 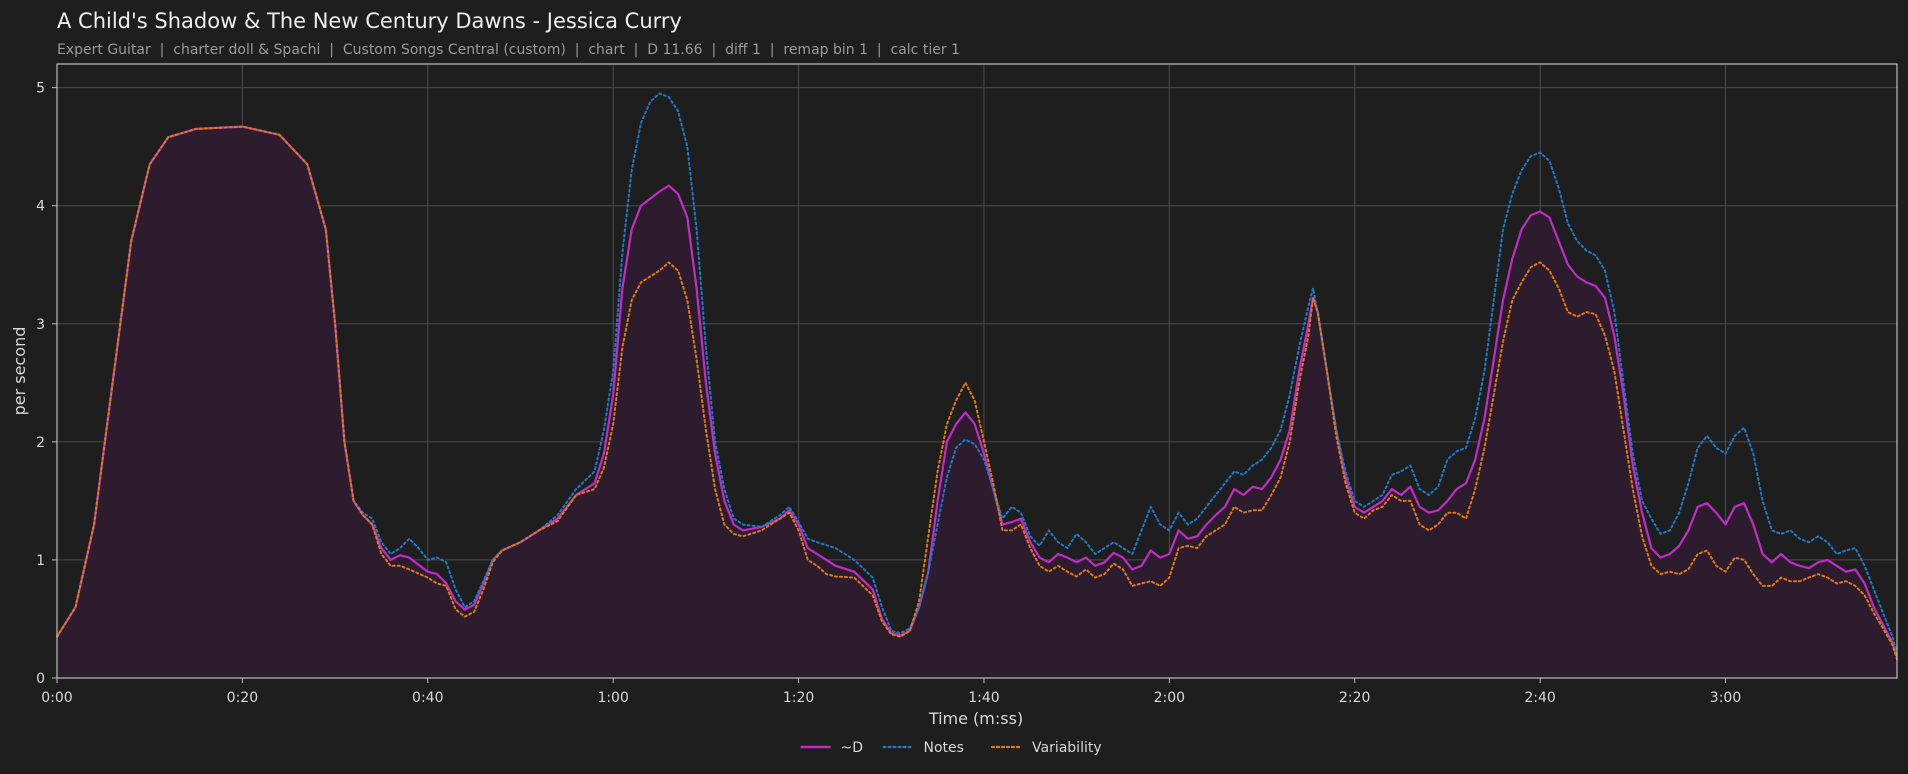 What do you see at coordinates (975, 718) in the screenshot?
I see `x-axis-label: Time (m:ss)` at bounding box center [975, 718].